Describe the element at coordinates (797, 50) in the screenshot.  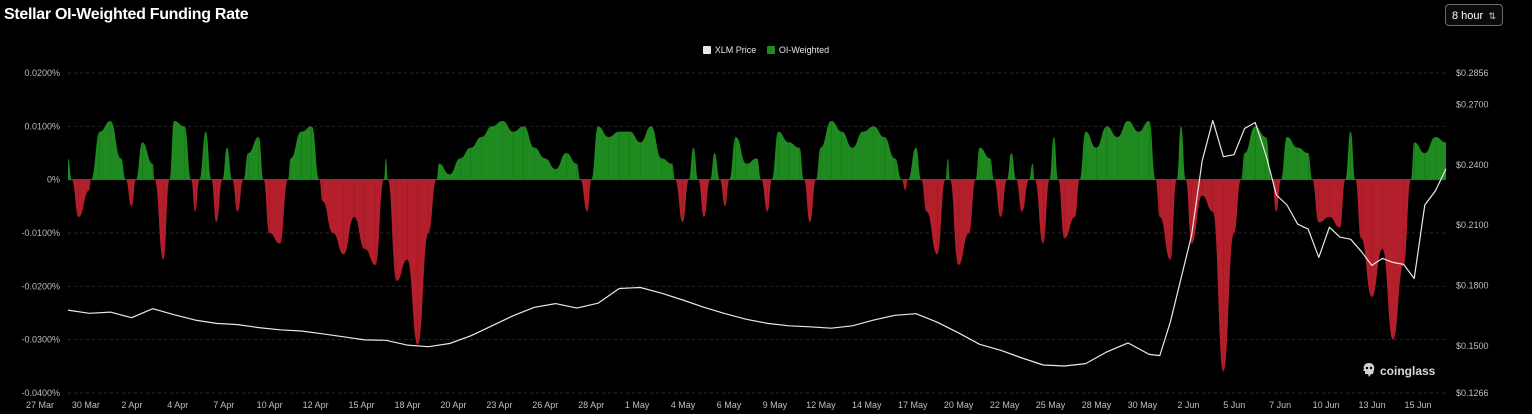
I see `legend-item-oi-weighted: OI-Weighted` at that location.